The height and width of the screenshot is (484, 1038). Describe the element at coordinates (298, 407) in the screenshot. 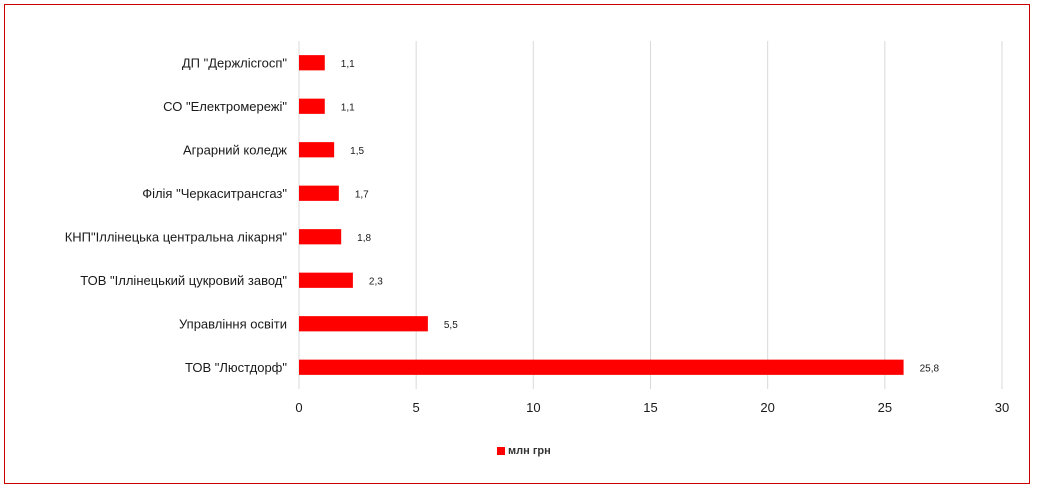

I see `x-tick-label: 0` at that location.